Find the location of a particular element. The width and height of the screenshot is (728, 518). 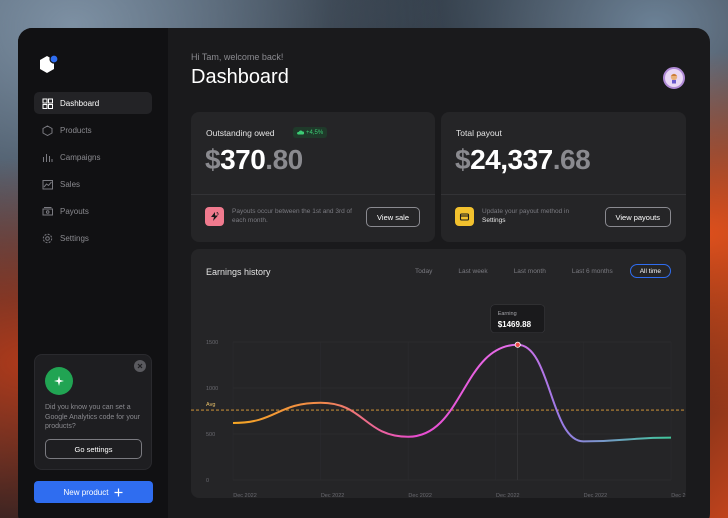

tab-last-week: Last week is located at coordinates (472, 271).